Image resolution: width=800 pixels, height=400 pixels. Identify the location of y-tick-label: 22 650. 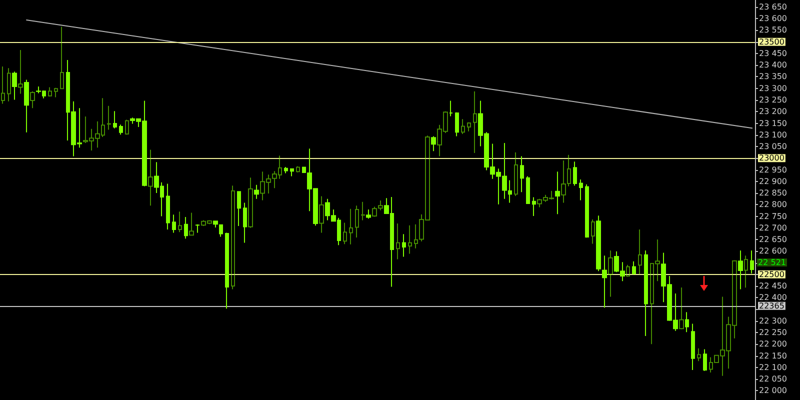
(773, 239).